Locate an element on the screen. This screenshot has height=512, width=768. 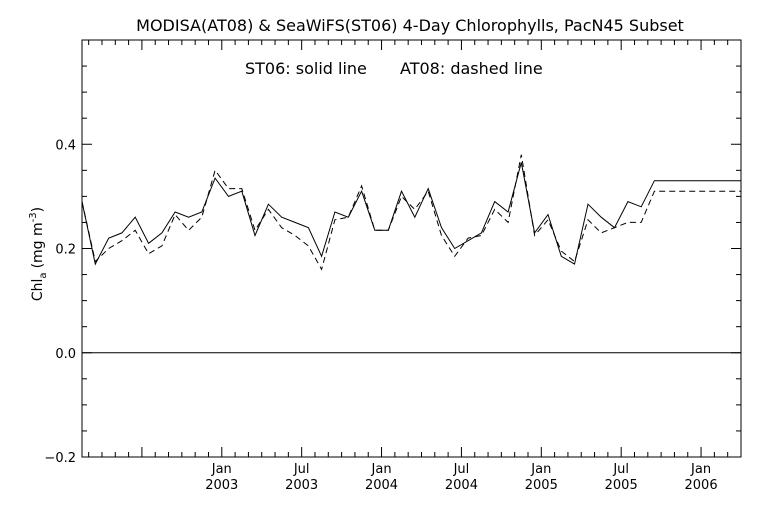
y-tick-label: −0.2 is located at coordinates (60, 458).